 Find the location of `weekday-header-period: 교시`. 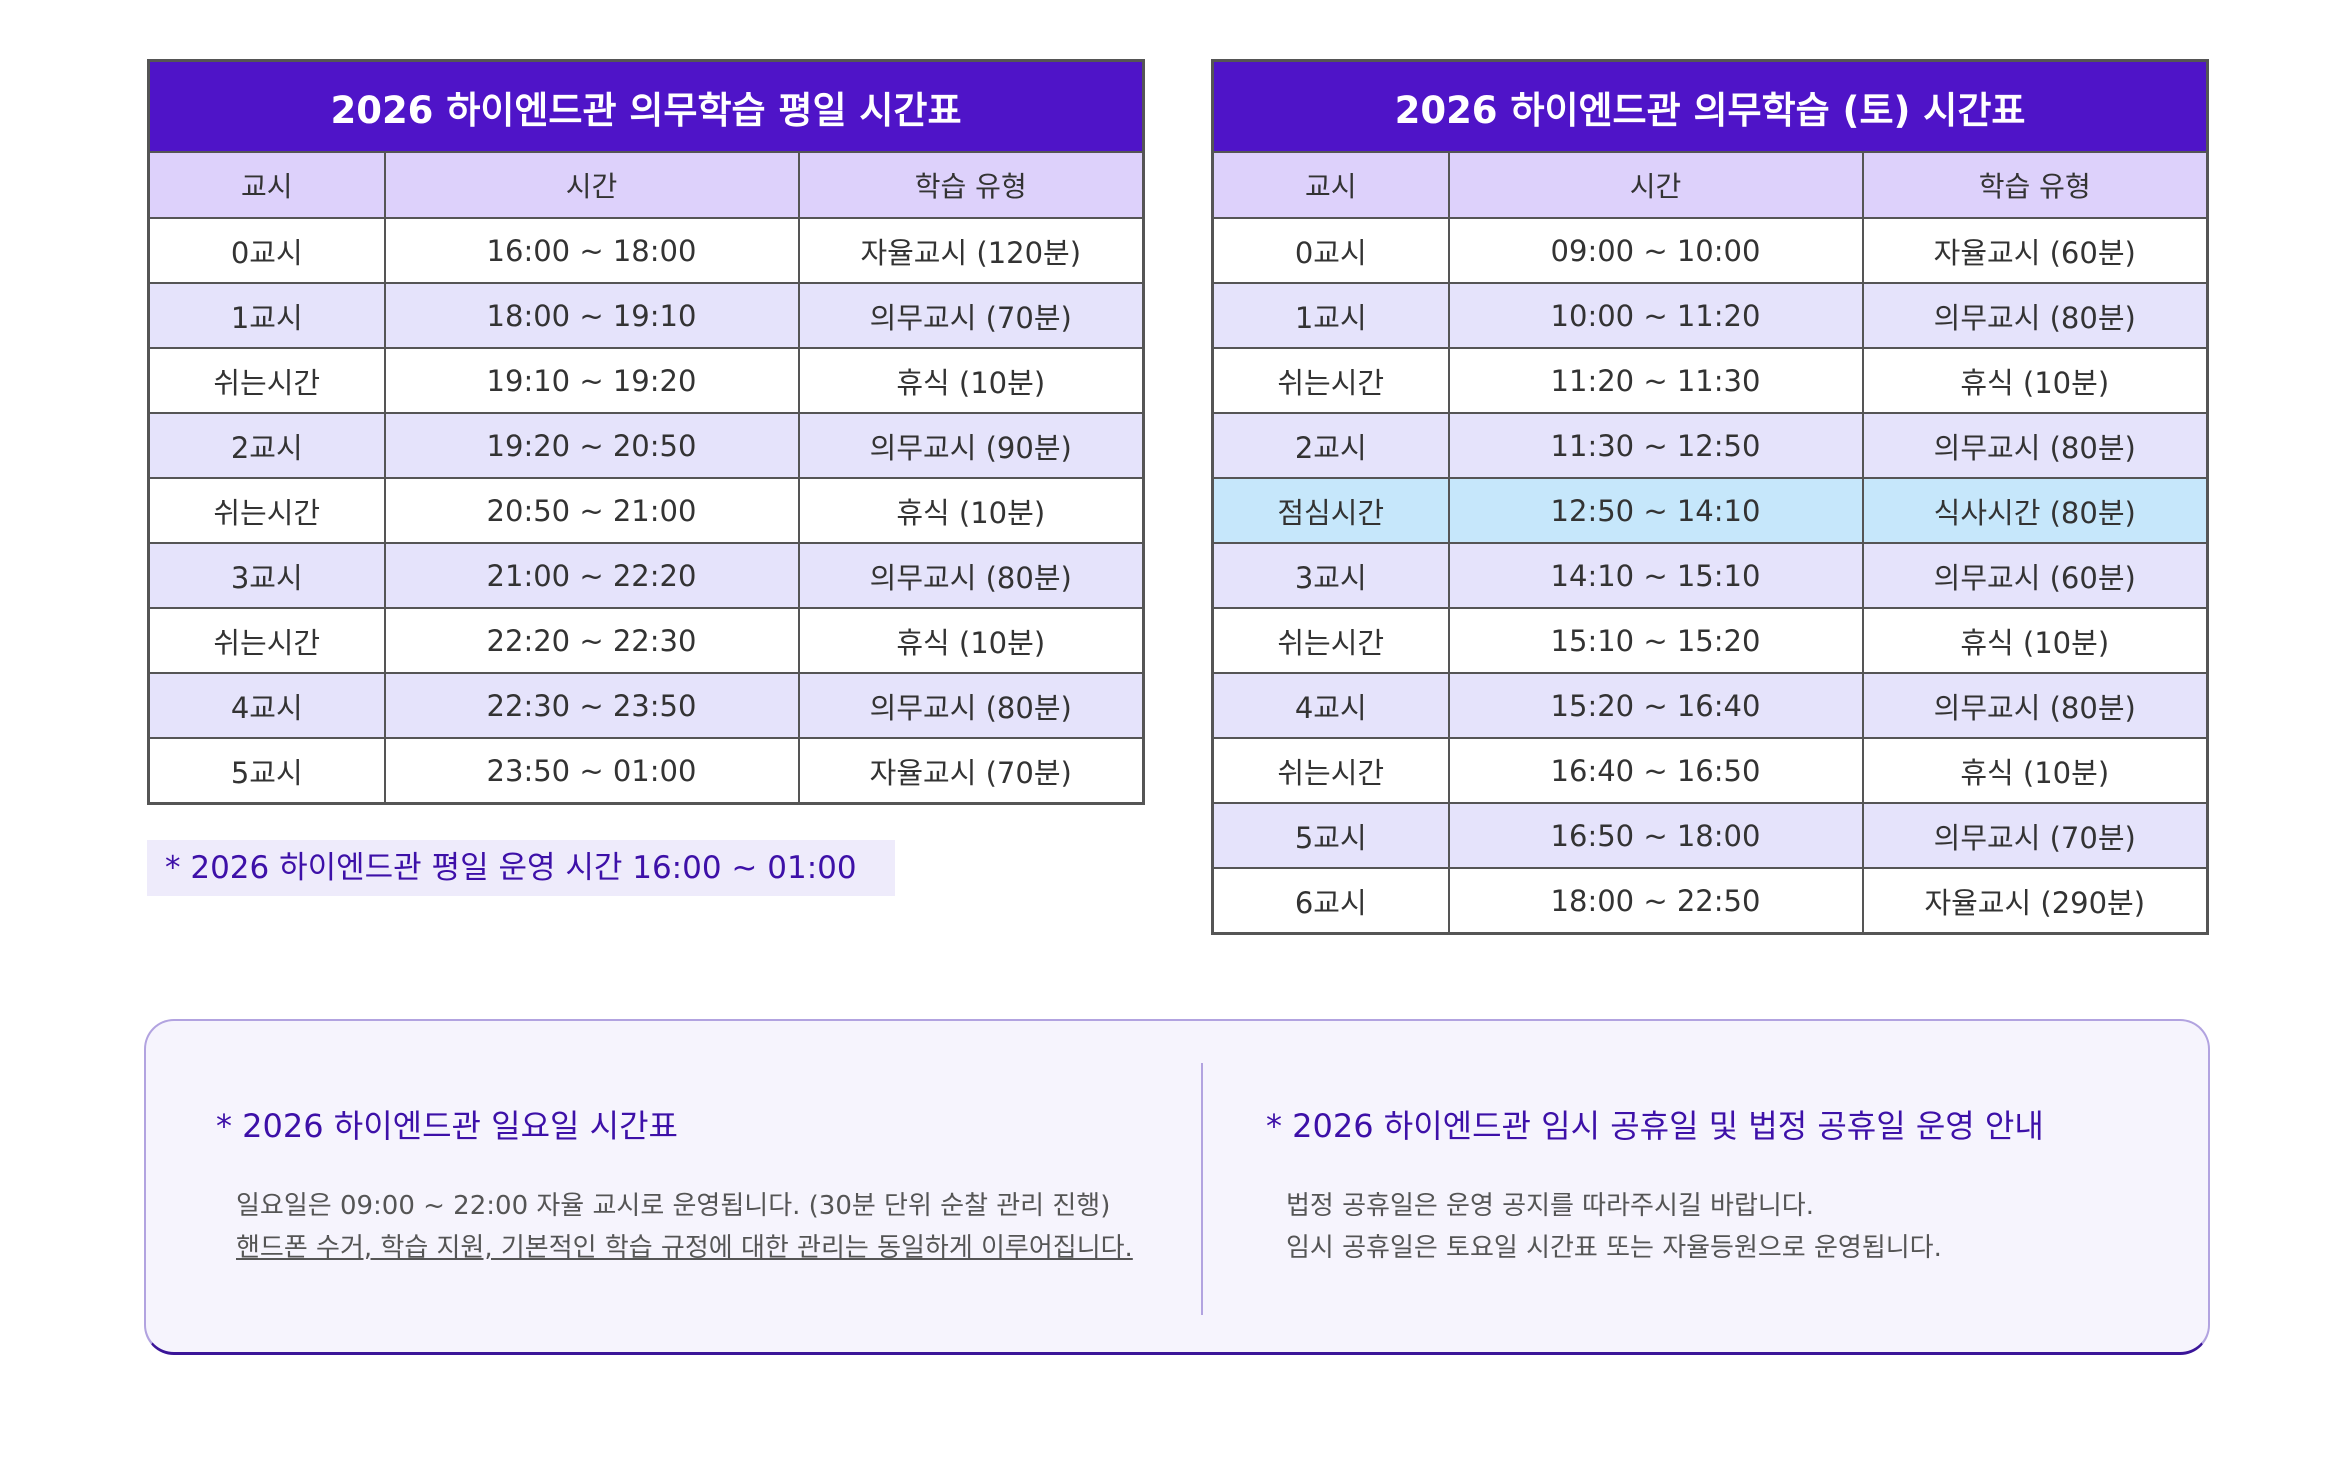

weekday-header-period: 교시 is located at coordinates (266, 185).